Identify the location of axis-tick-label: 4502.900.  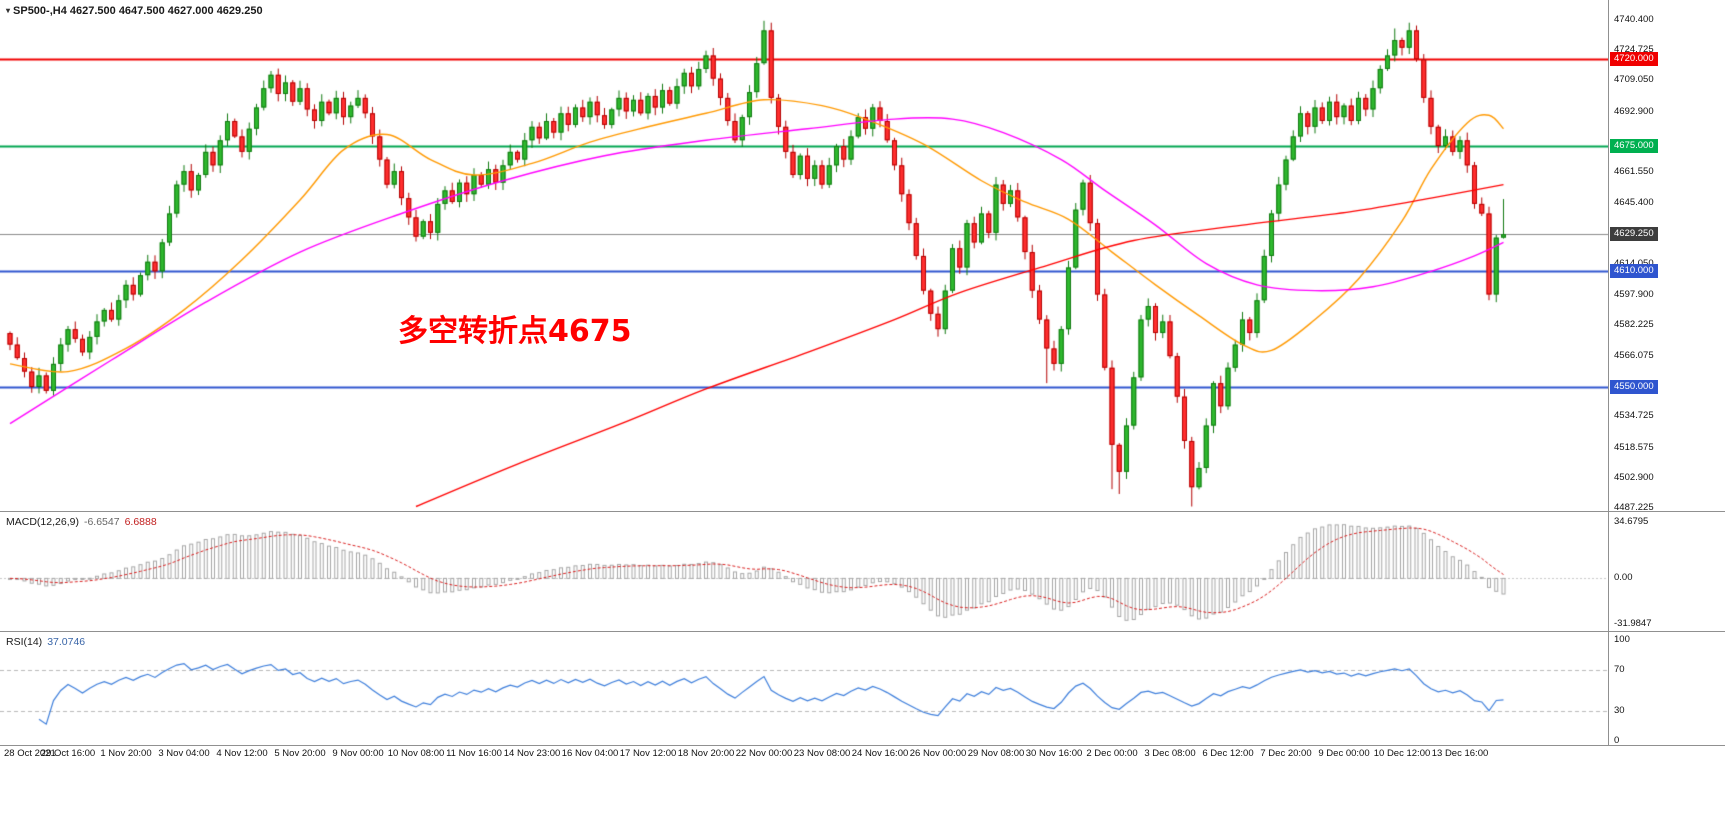
(1634, 477).